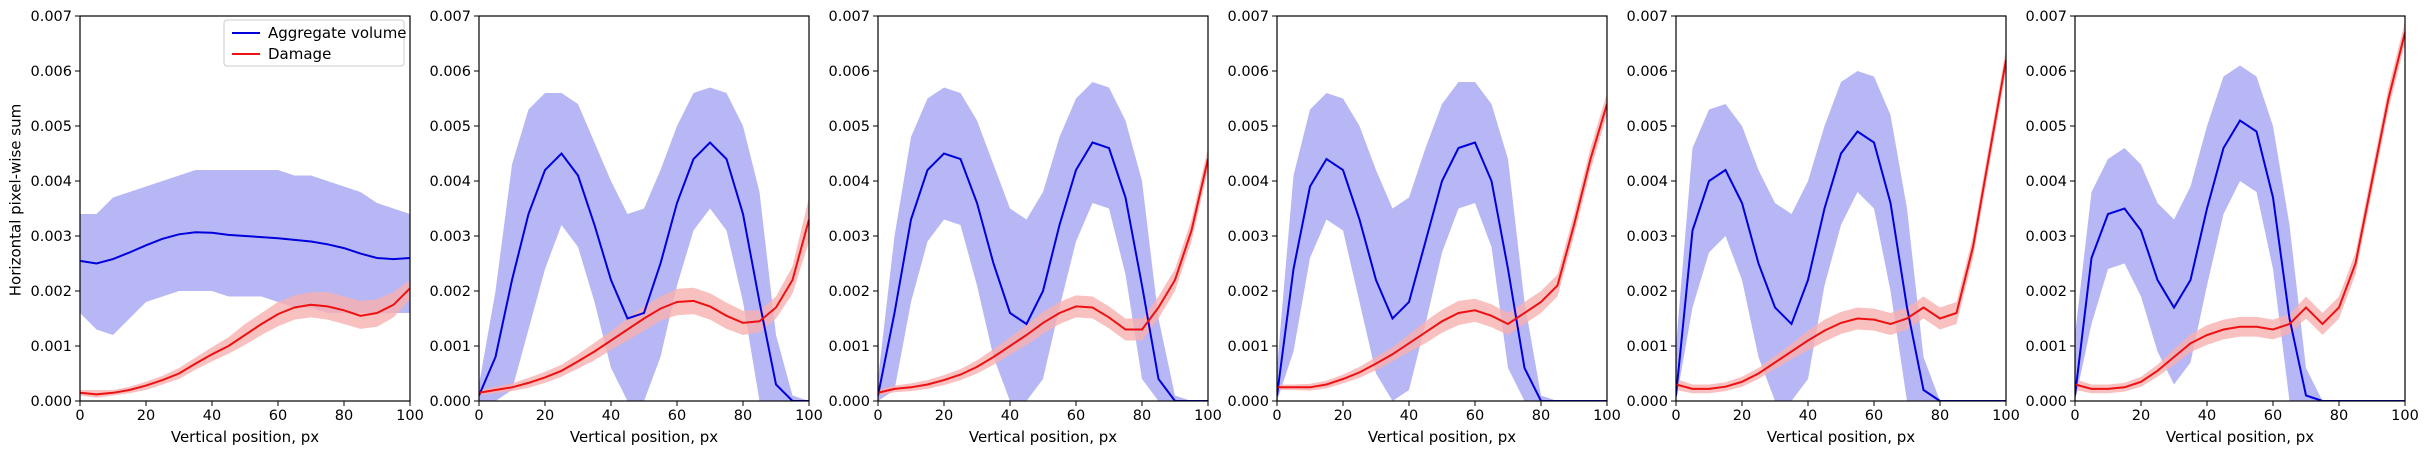  I want to click on legend-frame, so click(314, 43).